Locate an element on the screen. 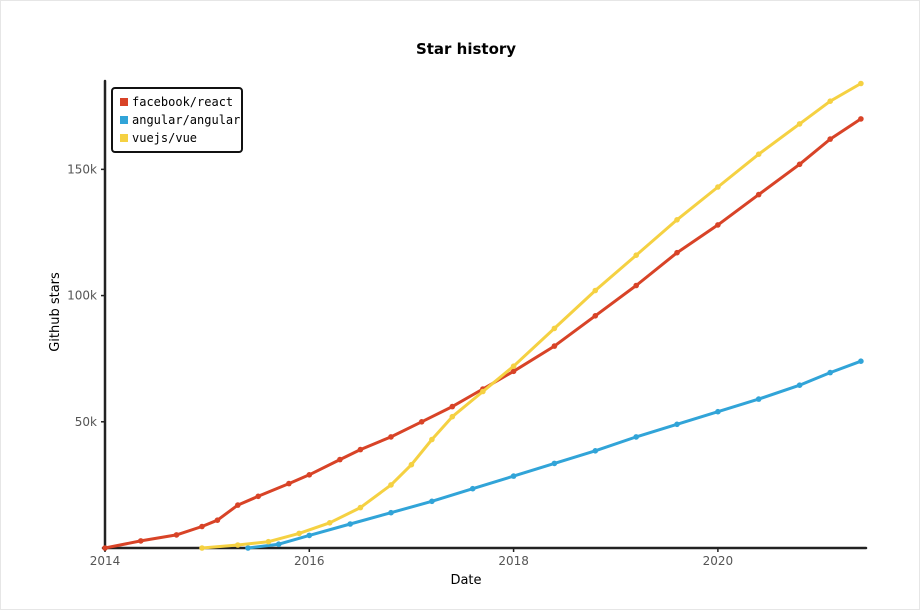 This screenshot has width=920, height=610. y-tick-label: 100k is located at coordinates (82, 296).